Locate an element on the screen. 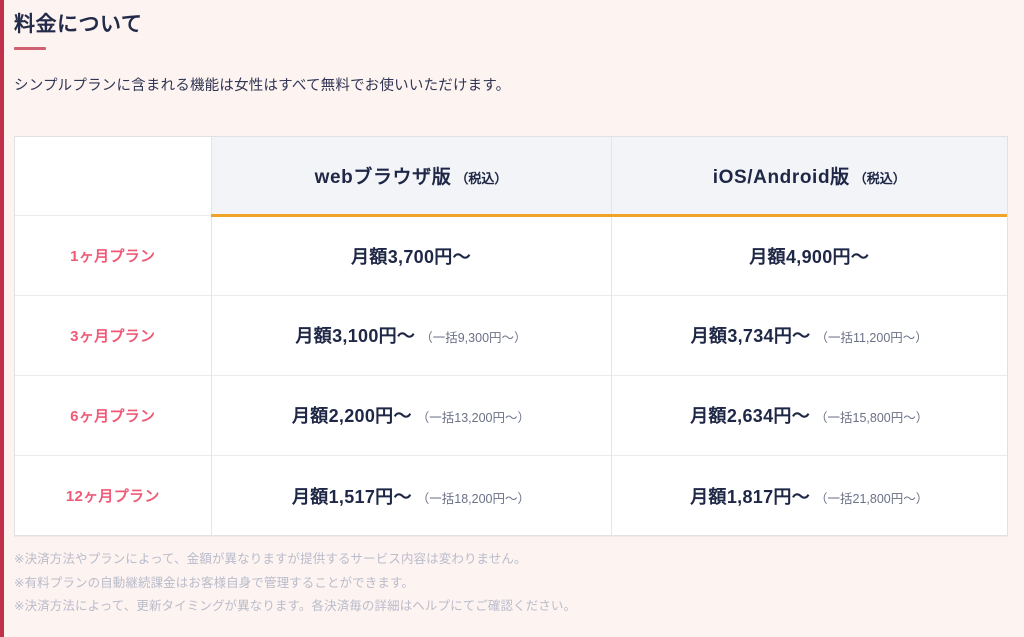 This screenshot has width=1024, height=637. title-underline-accent is located at coordinates (30, 49).